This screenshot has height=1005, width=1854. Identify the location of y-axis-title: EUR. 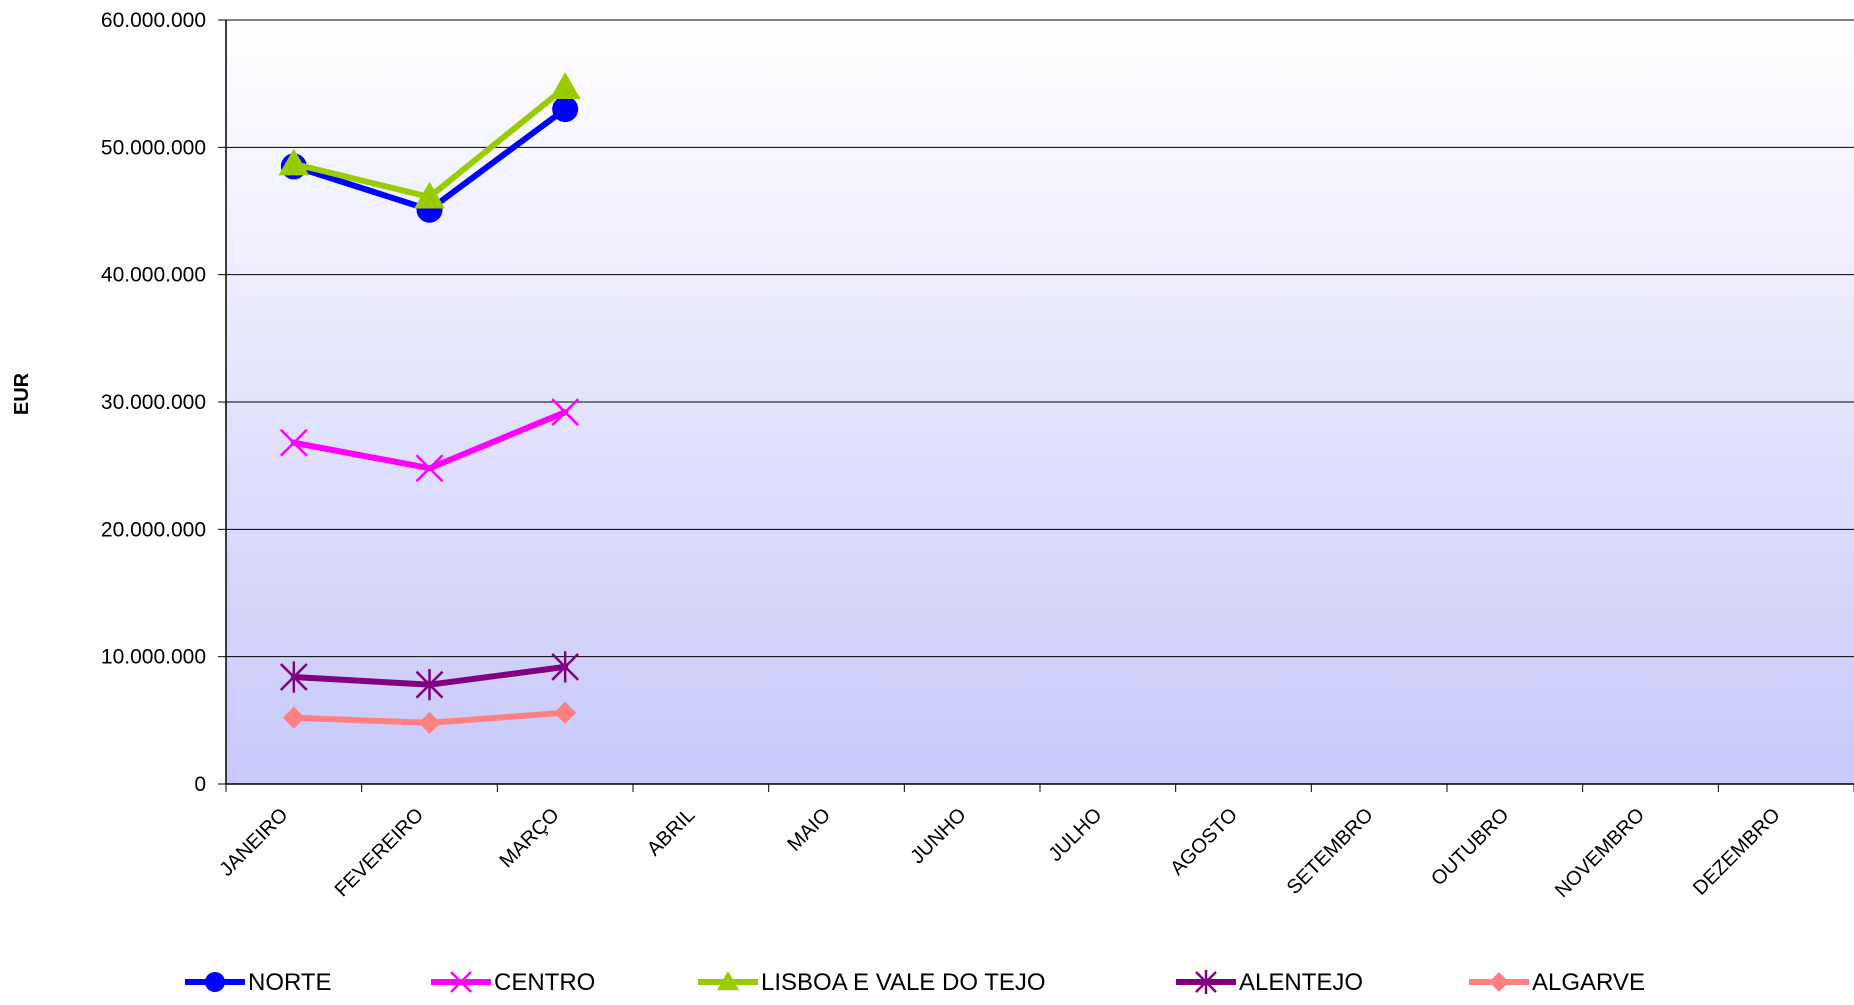
(22, 393).